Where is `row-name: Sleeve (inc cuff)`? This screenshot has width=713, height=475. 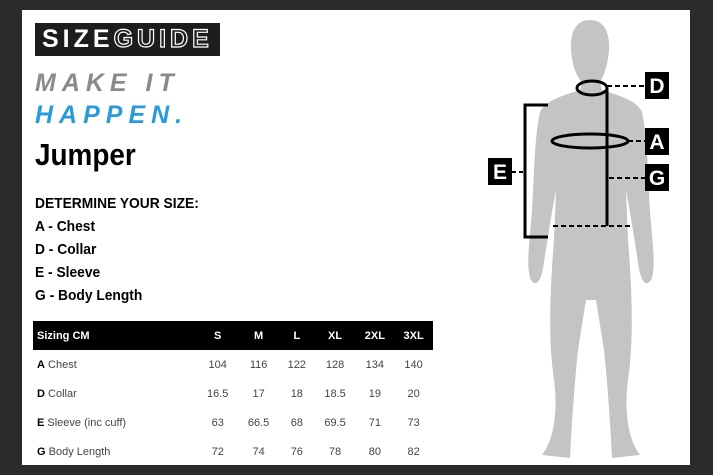
row-name: Sleeve (inc cuff) is located at coordinates (87, 422).